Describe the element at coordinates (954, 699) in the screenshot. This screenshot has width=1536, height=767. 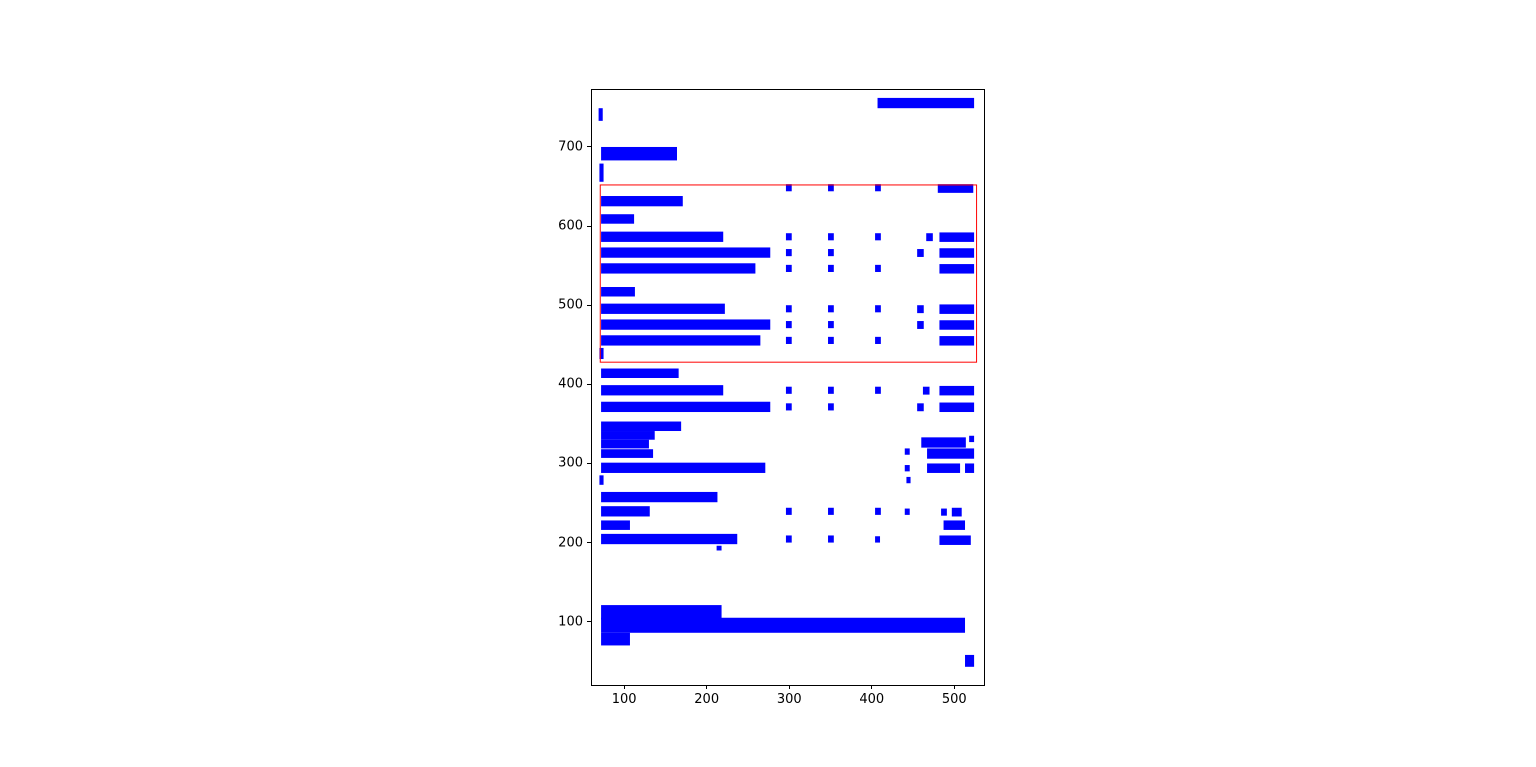
I see `x-tick-label: 500` at that location.